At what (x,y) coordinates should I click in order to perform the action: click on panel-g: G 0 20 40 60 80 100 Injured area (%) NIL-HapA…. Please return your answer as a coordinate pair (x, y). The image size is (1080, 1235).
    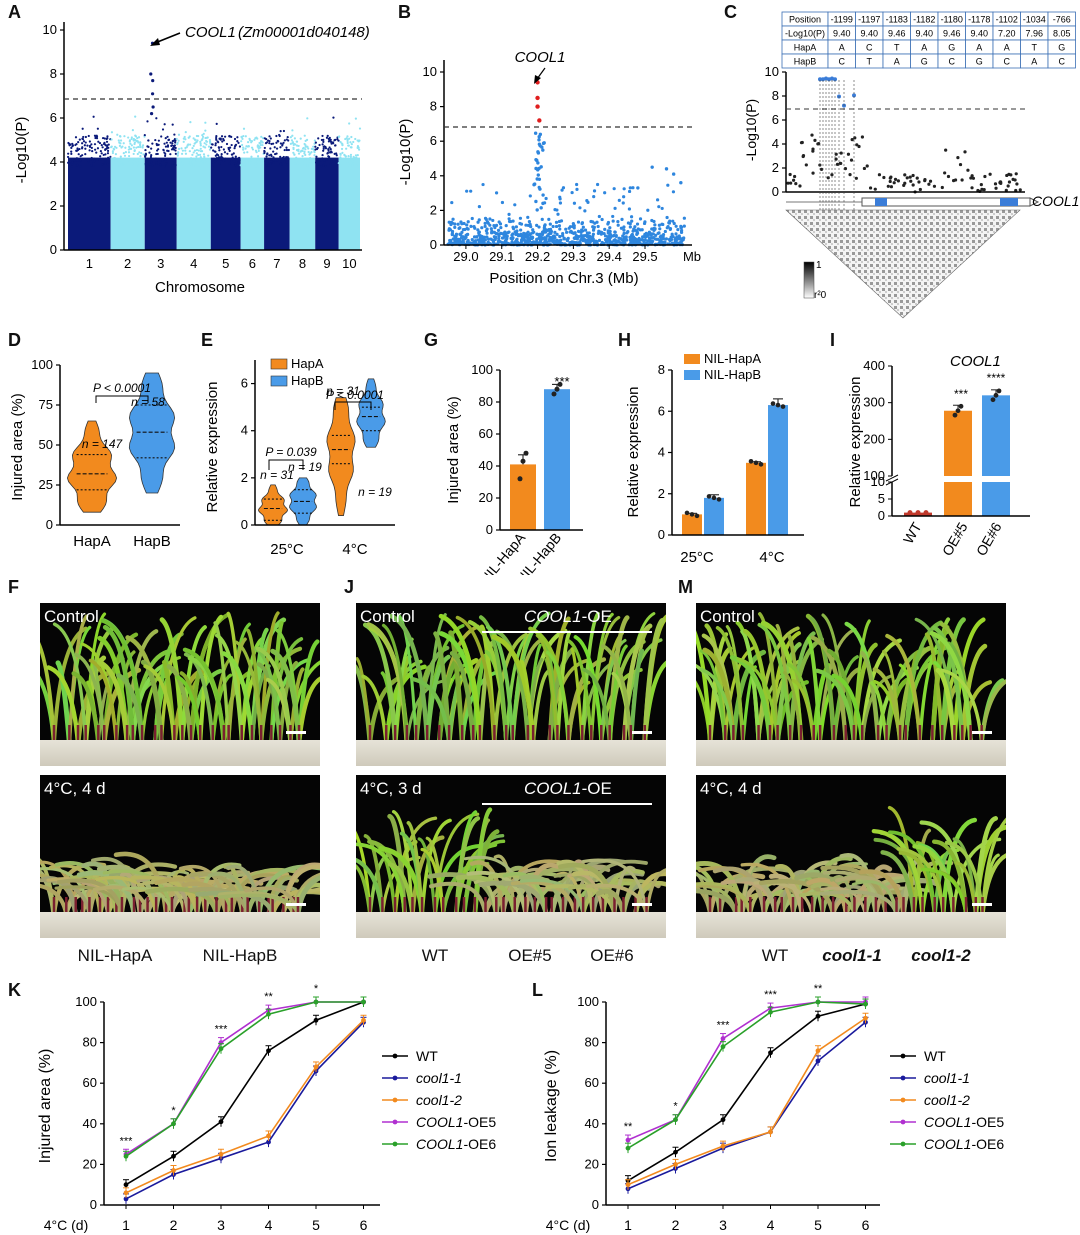
    Looking at the image, I should click on (504, 452).